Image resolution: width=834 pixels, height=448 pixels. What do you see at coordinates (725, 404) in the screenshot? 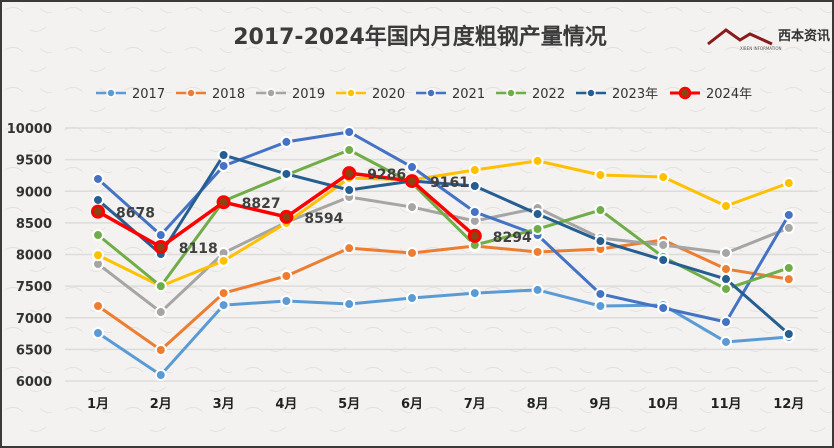
I see `x-tick-label: 11月` at bounding box center [725, 404].